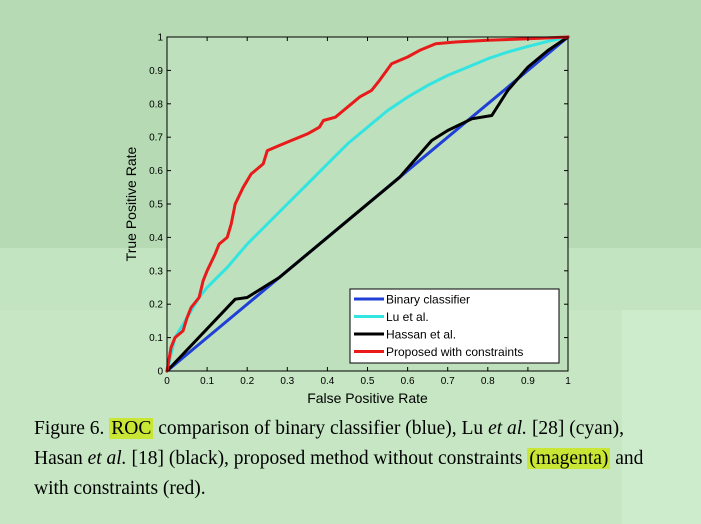 The image size is (701, 524). I want to click on y-tick-label: 0.7, so click(156, 138).